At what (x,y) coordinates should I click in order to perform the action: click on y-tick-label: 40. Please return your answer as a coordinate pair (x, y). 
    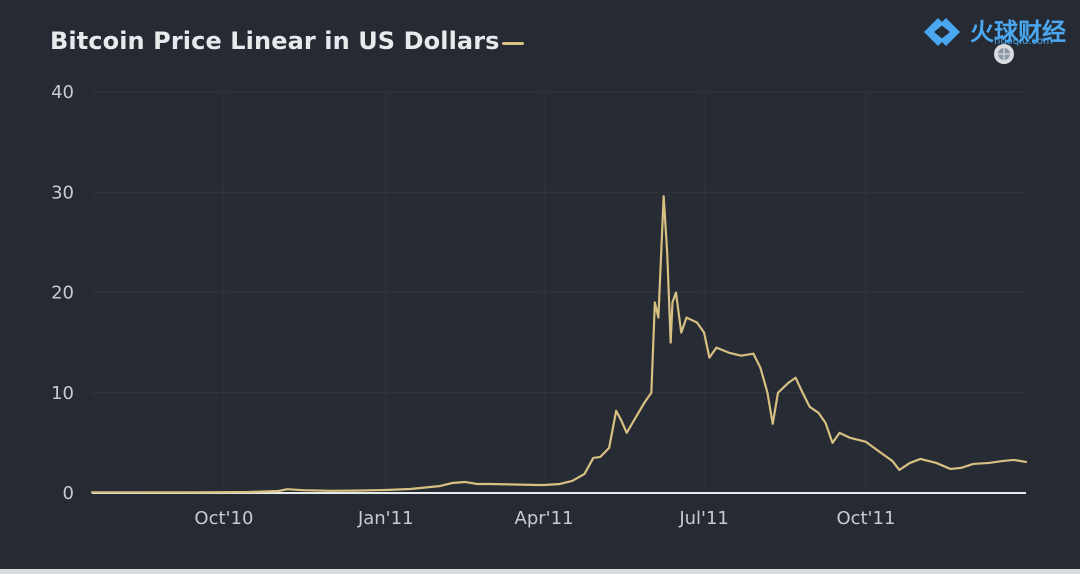
    Looking at the image, I should click on (62, 92).